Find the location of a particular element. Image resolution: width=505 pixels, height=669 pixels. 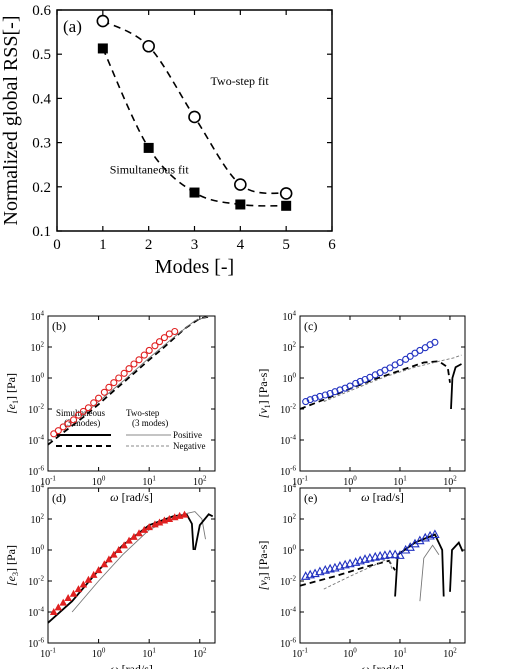

panel-label: (c) is located at coordinates (310, 326).